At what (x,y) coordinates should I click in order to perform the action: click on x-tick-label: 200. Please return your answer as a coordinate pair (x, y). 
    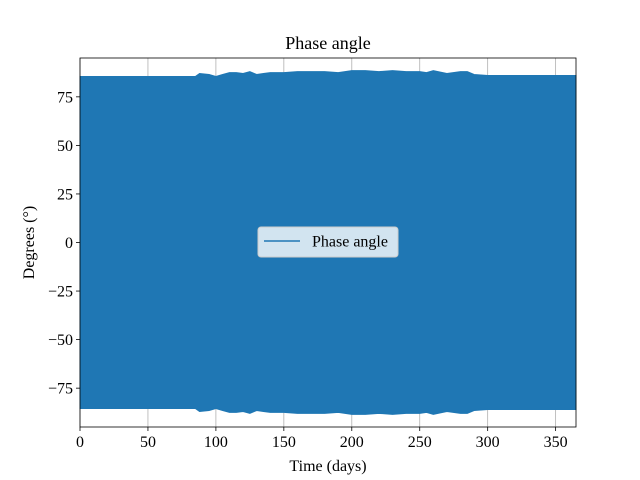
    Looking at the image, I should click on (352, 442).